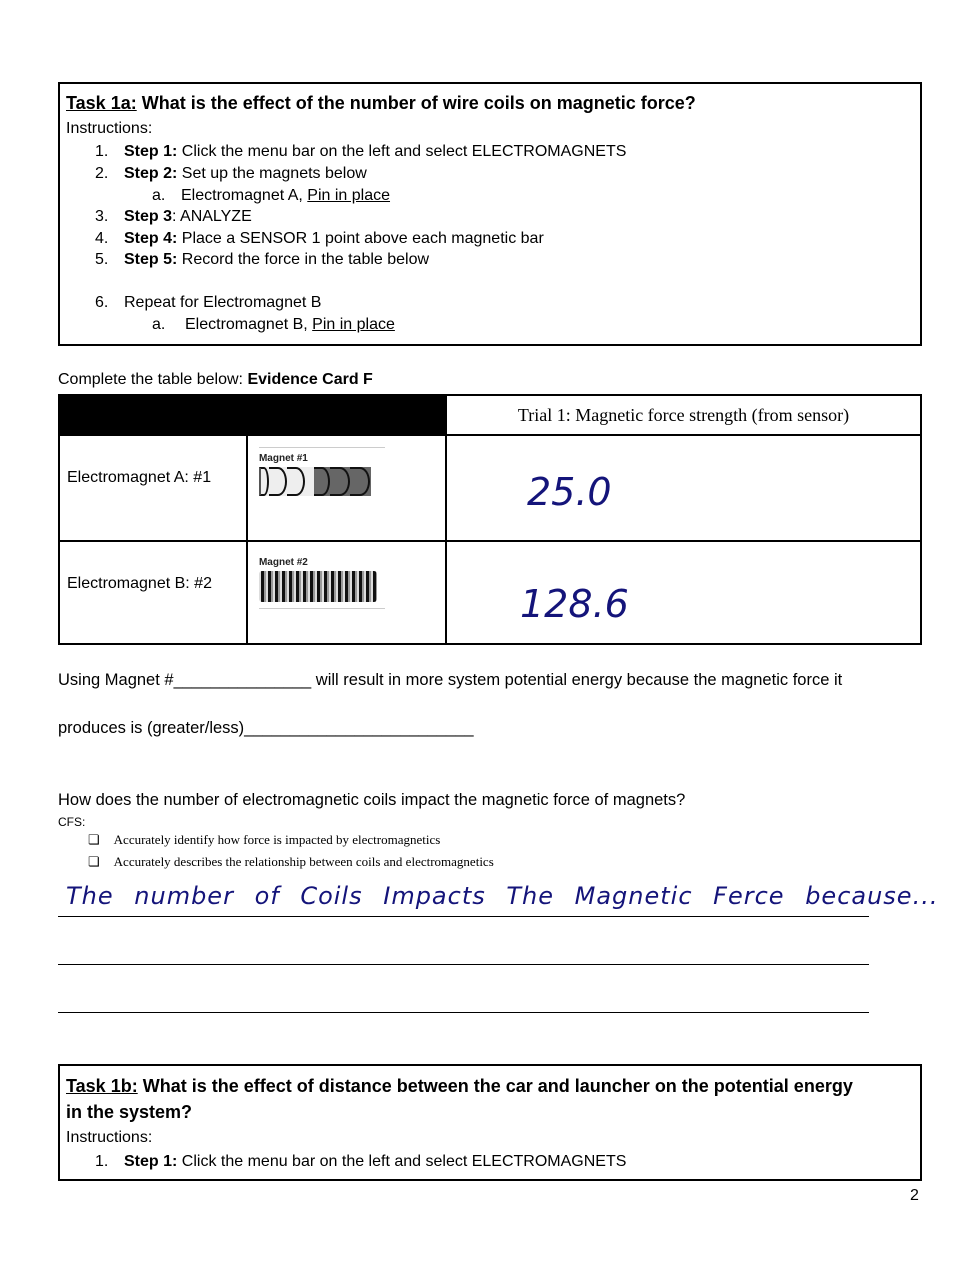 The height and width of the screenshot is (1266, 979). I want to click on table-row: Electromagnet A: #1 Magnet #1 25.0, so click(490, 488).